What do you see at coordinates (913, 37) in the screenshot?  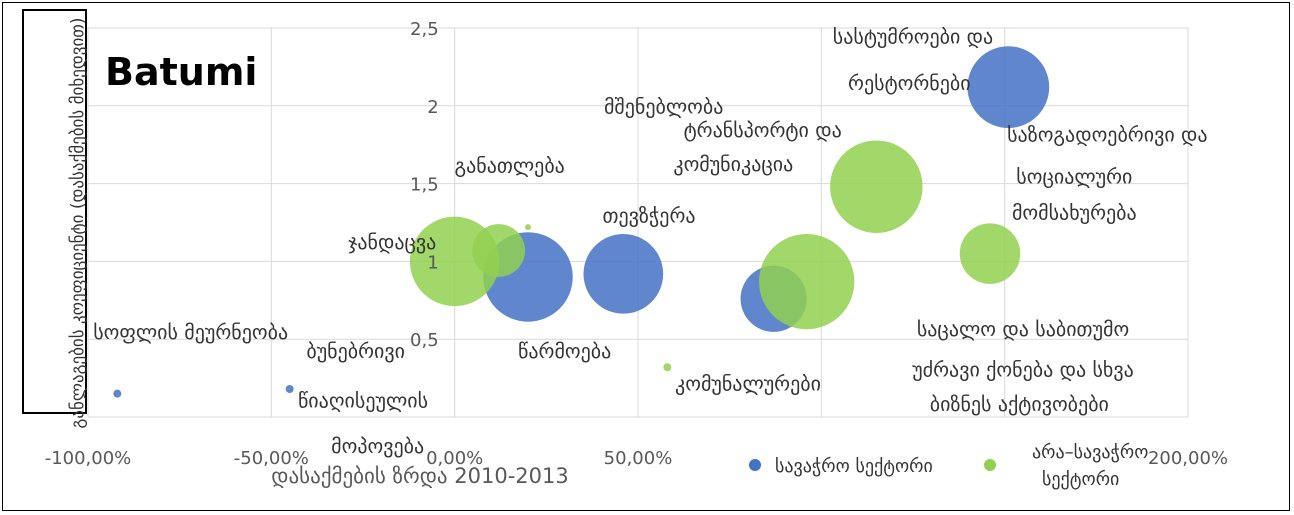 I see `annotation-label: სასტუმროები და` at bounding box center [913, 37].